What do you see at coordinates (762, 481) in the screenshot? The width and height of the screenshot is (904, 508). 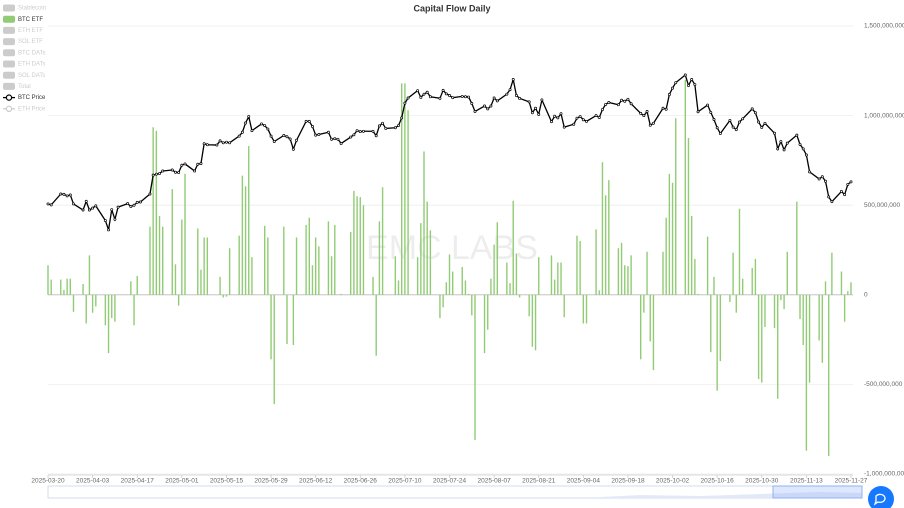 I see `x-tick-label: 2025-10-30` at bounding box center [762, 481].